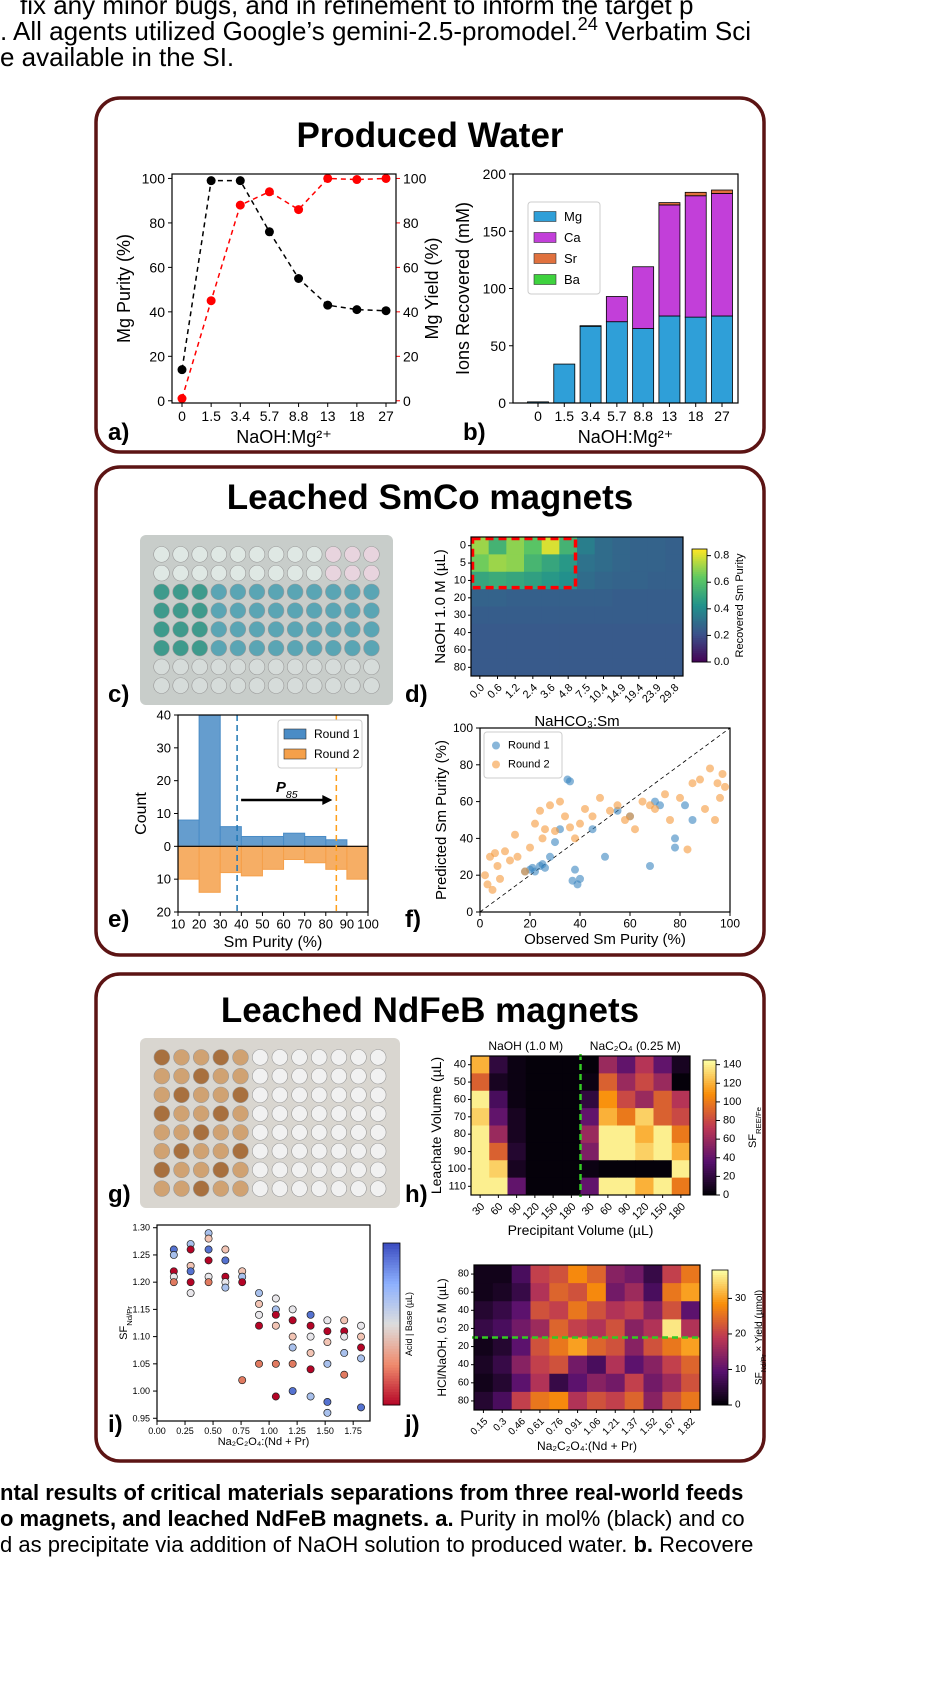 This screenshot has height=1696, width=929. Describe the element at coordinates (696, 416) in the screenshot. I see `x-tick-label: 18` at that location.